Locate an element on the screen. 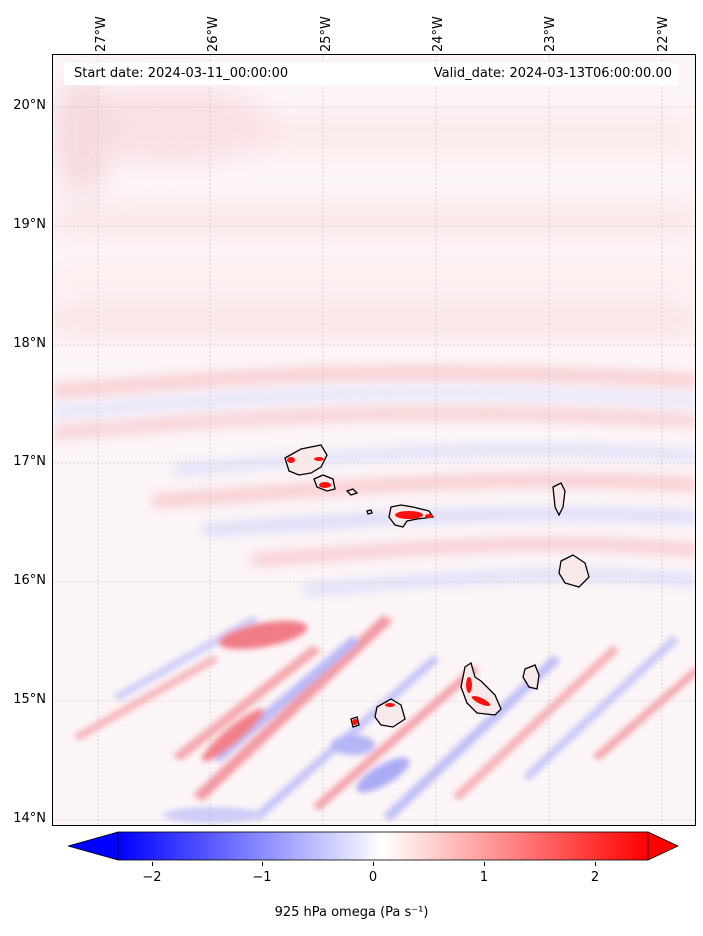 This screenshot has height=936, width=703. valid-date-label: Valid_date: 2024-03-13T06:00:00.00 is located at coordinates (552, 73).